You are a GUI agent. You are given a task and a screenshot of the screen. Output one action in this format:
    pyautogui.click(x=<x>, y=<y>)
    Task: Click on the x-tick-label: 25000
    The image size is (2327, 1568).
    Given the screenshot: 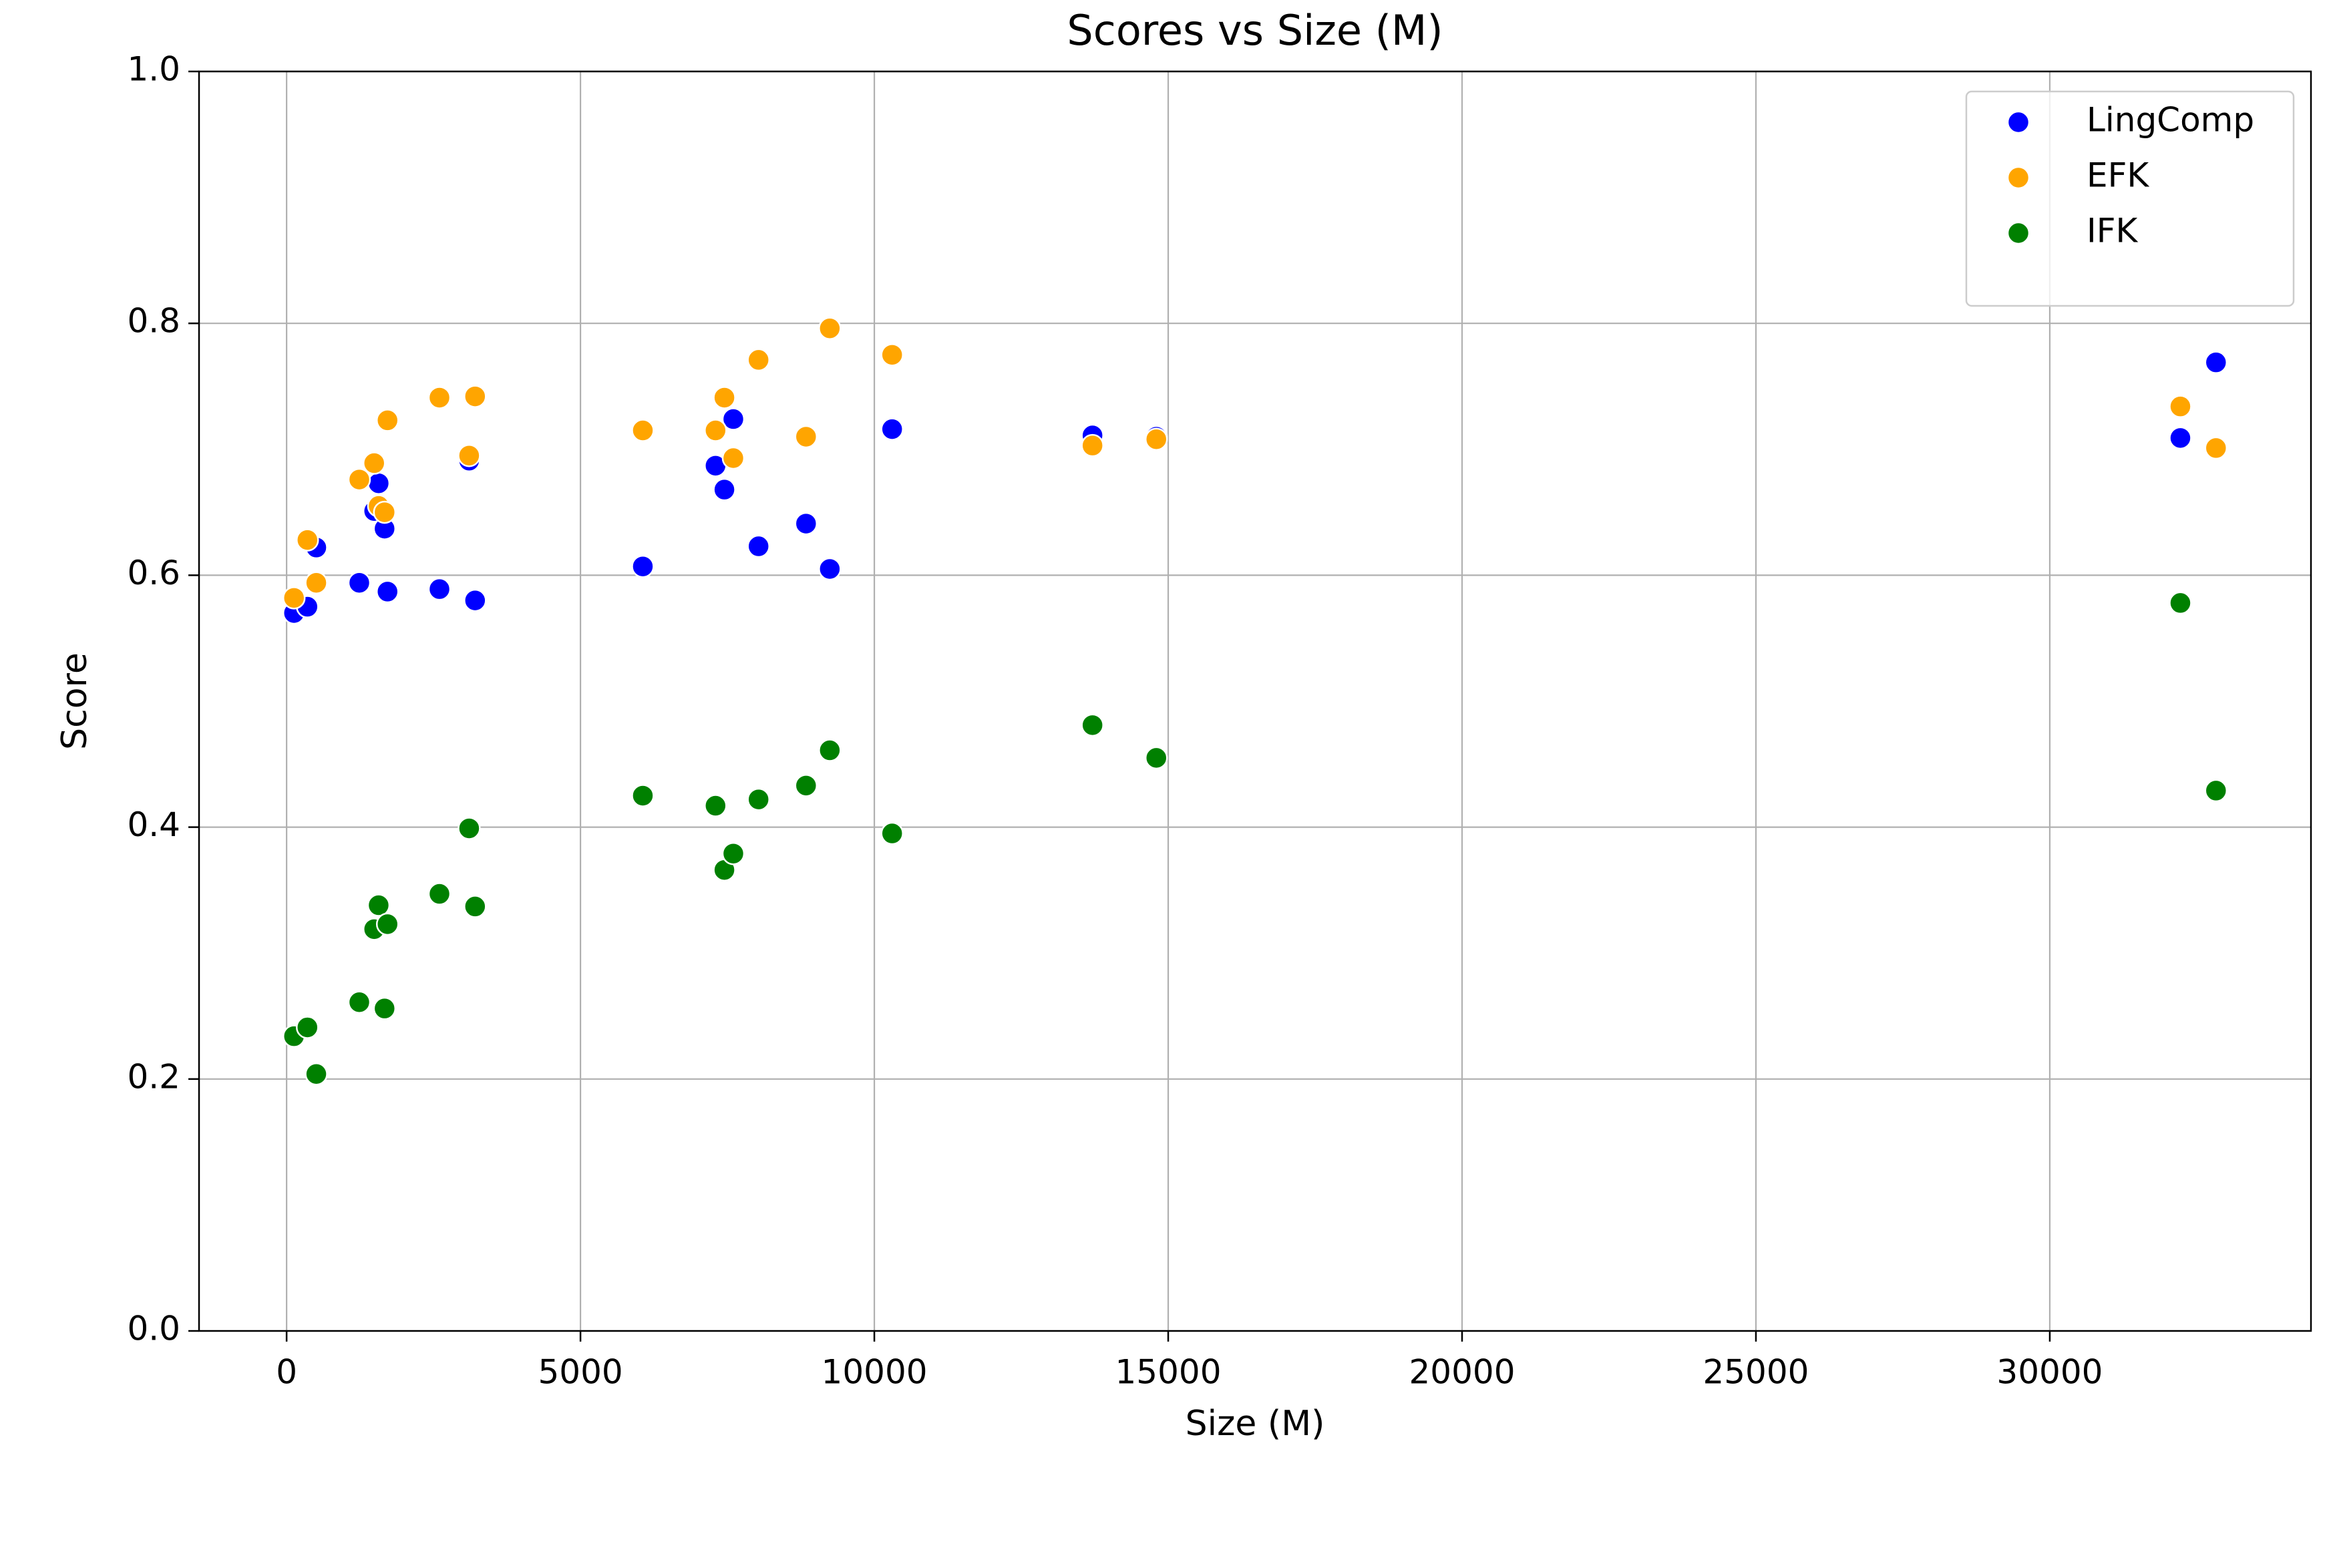 What is the action you would take?
    pyautogui.click(x=1756, y=1372)
    